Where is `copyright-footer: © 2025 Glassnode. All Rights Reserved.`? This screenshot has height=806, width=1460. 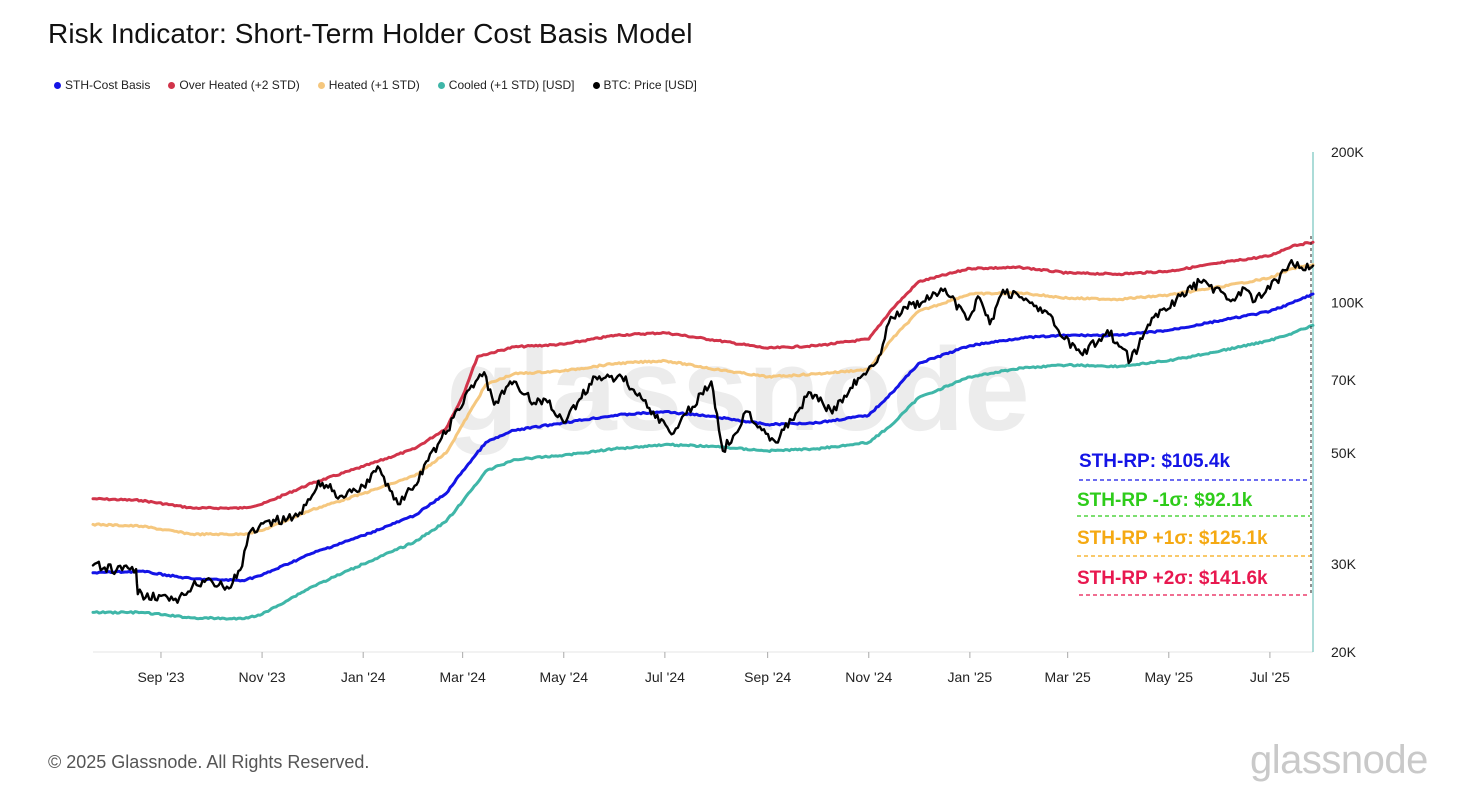 copyright-footer: © 2025 Glassnode. All Rights Reserved. is located at coordinates (209, 762).